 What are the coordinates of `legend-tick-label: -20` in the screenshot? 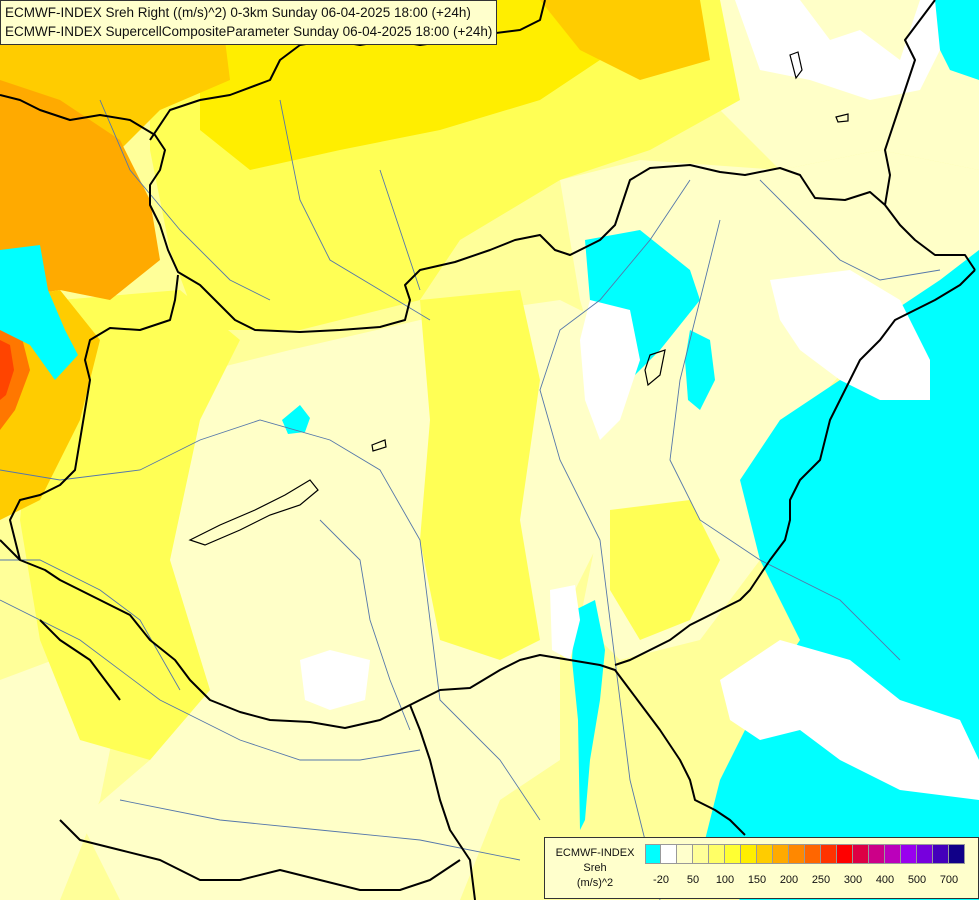 It's located at (661, 880).